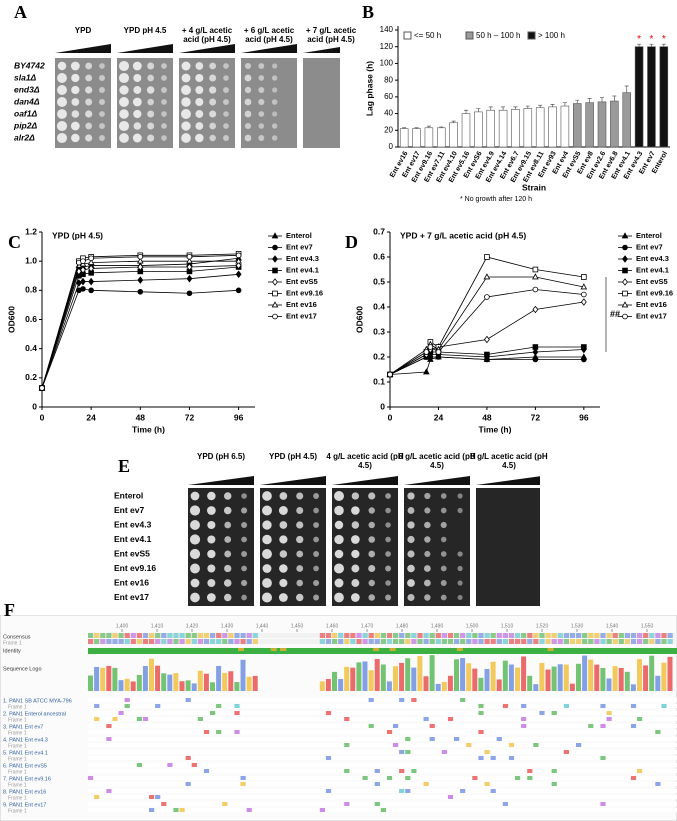  I want to click on y-tick-label: 100, so click(387, 63).